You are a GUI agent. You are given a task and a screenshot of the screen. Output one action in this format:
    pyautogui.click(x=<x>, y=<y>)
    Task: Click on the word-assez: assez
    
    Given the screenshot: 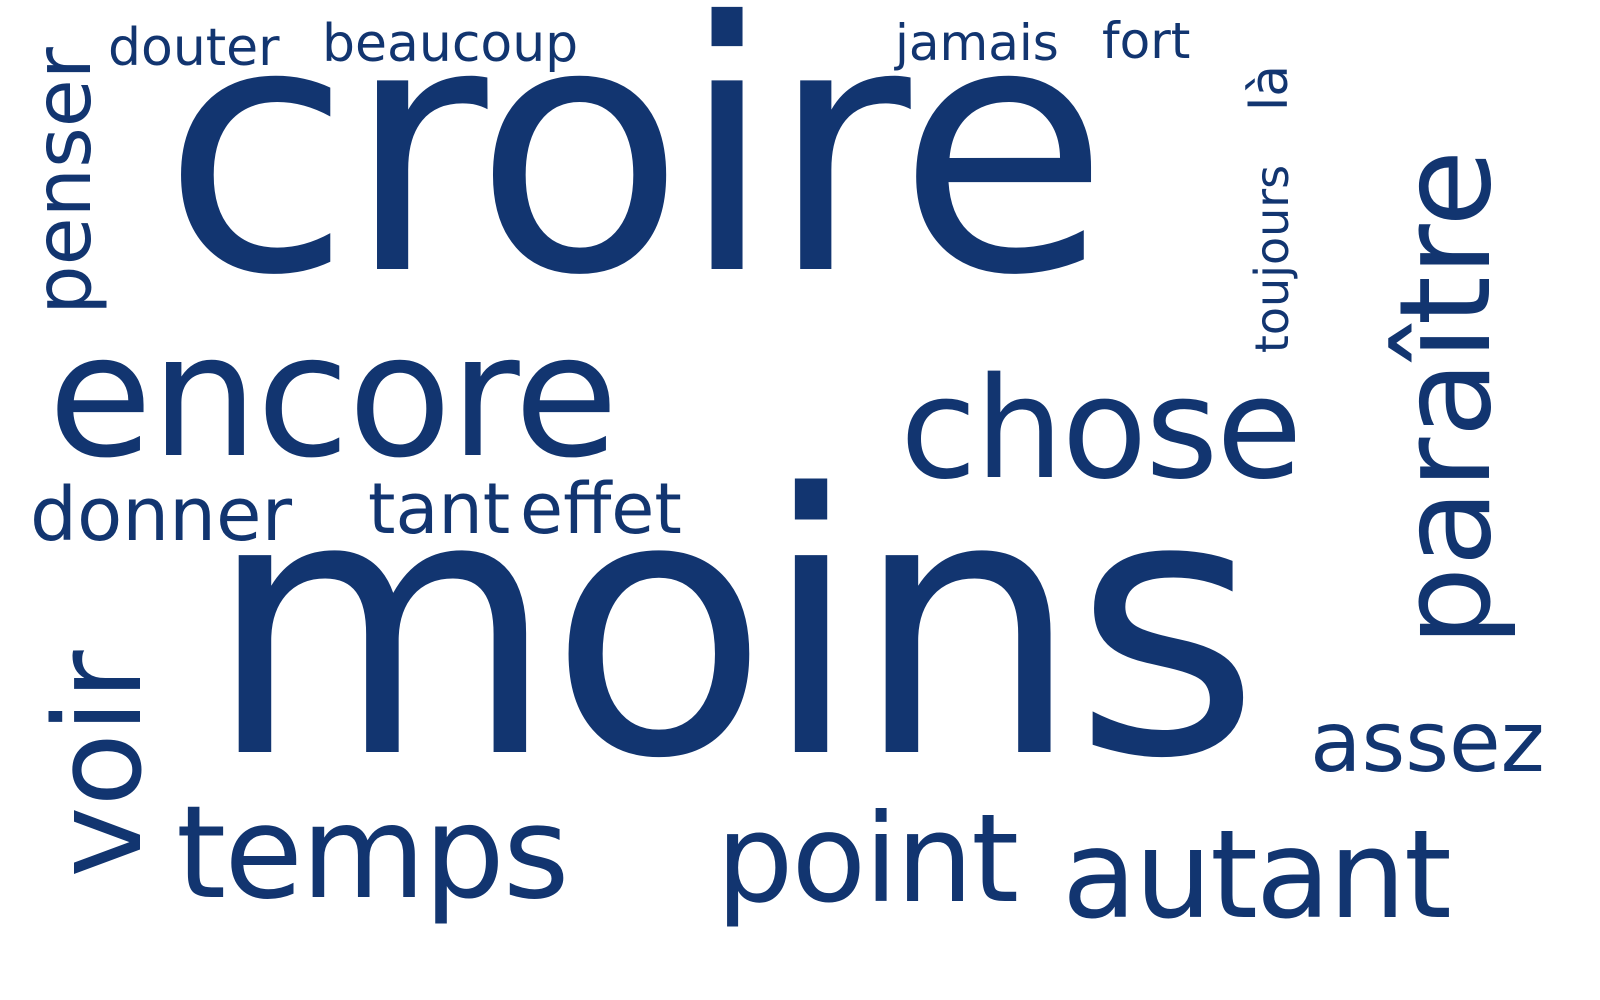 What is the action you would take?
    pyautogui.click(x=1427, y=742)
    